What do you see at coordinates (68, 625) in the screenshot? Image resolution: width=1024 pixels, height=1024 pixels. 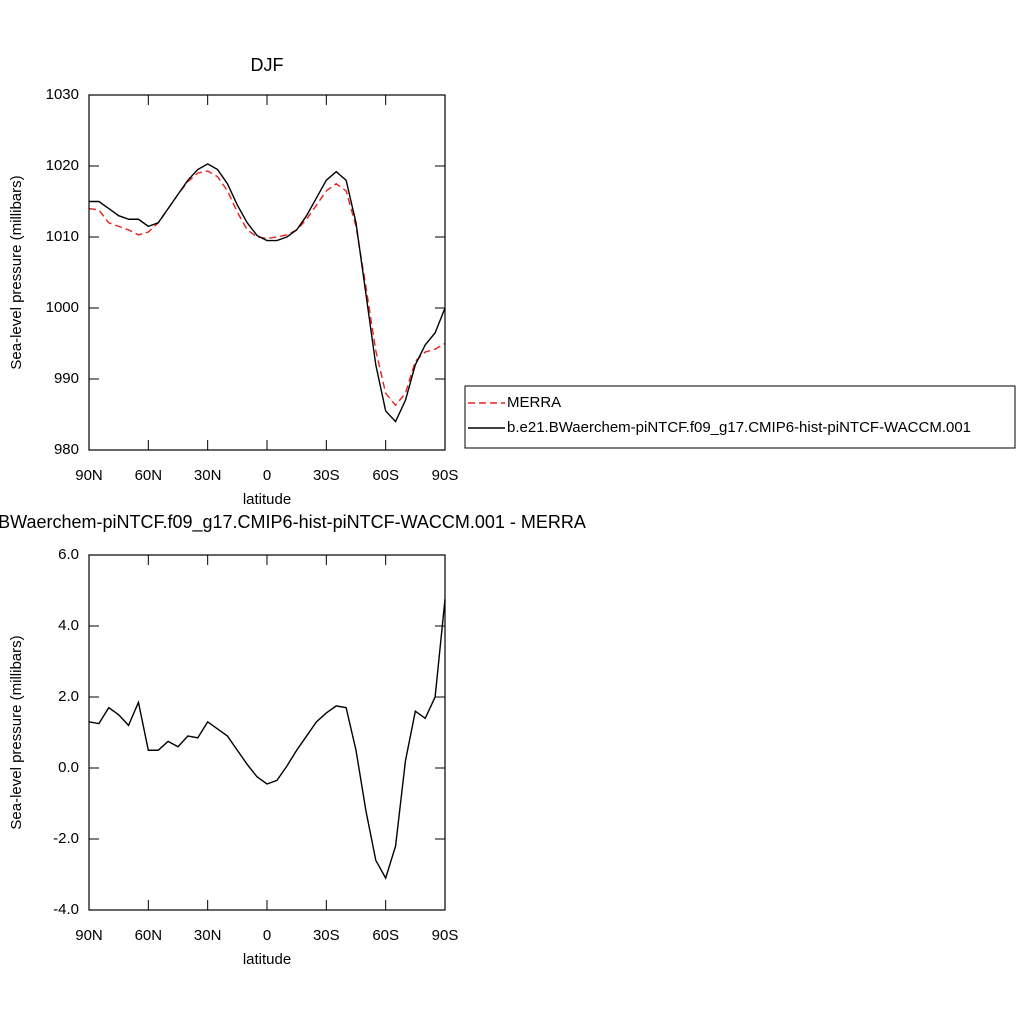 I see `y-tick-label: 4.0` at bounding box center [68, 625].